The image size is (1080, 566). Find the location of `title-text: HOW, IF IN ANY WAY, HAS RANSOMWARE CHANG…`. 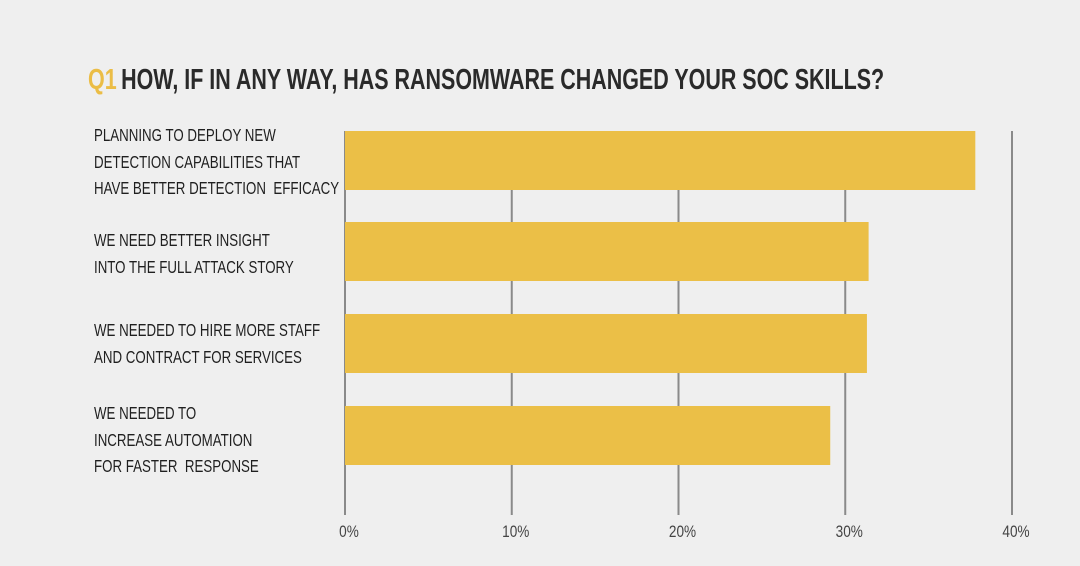

title-text: HOW, IF IN ANY WAY, HAS RANSOMWARE CHANG… is located at coordinates (503, 80).